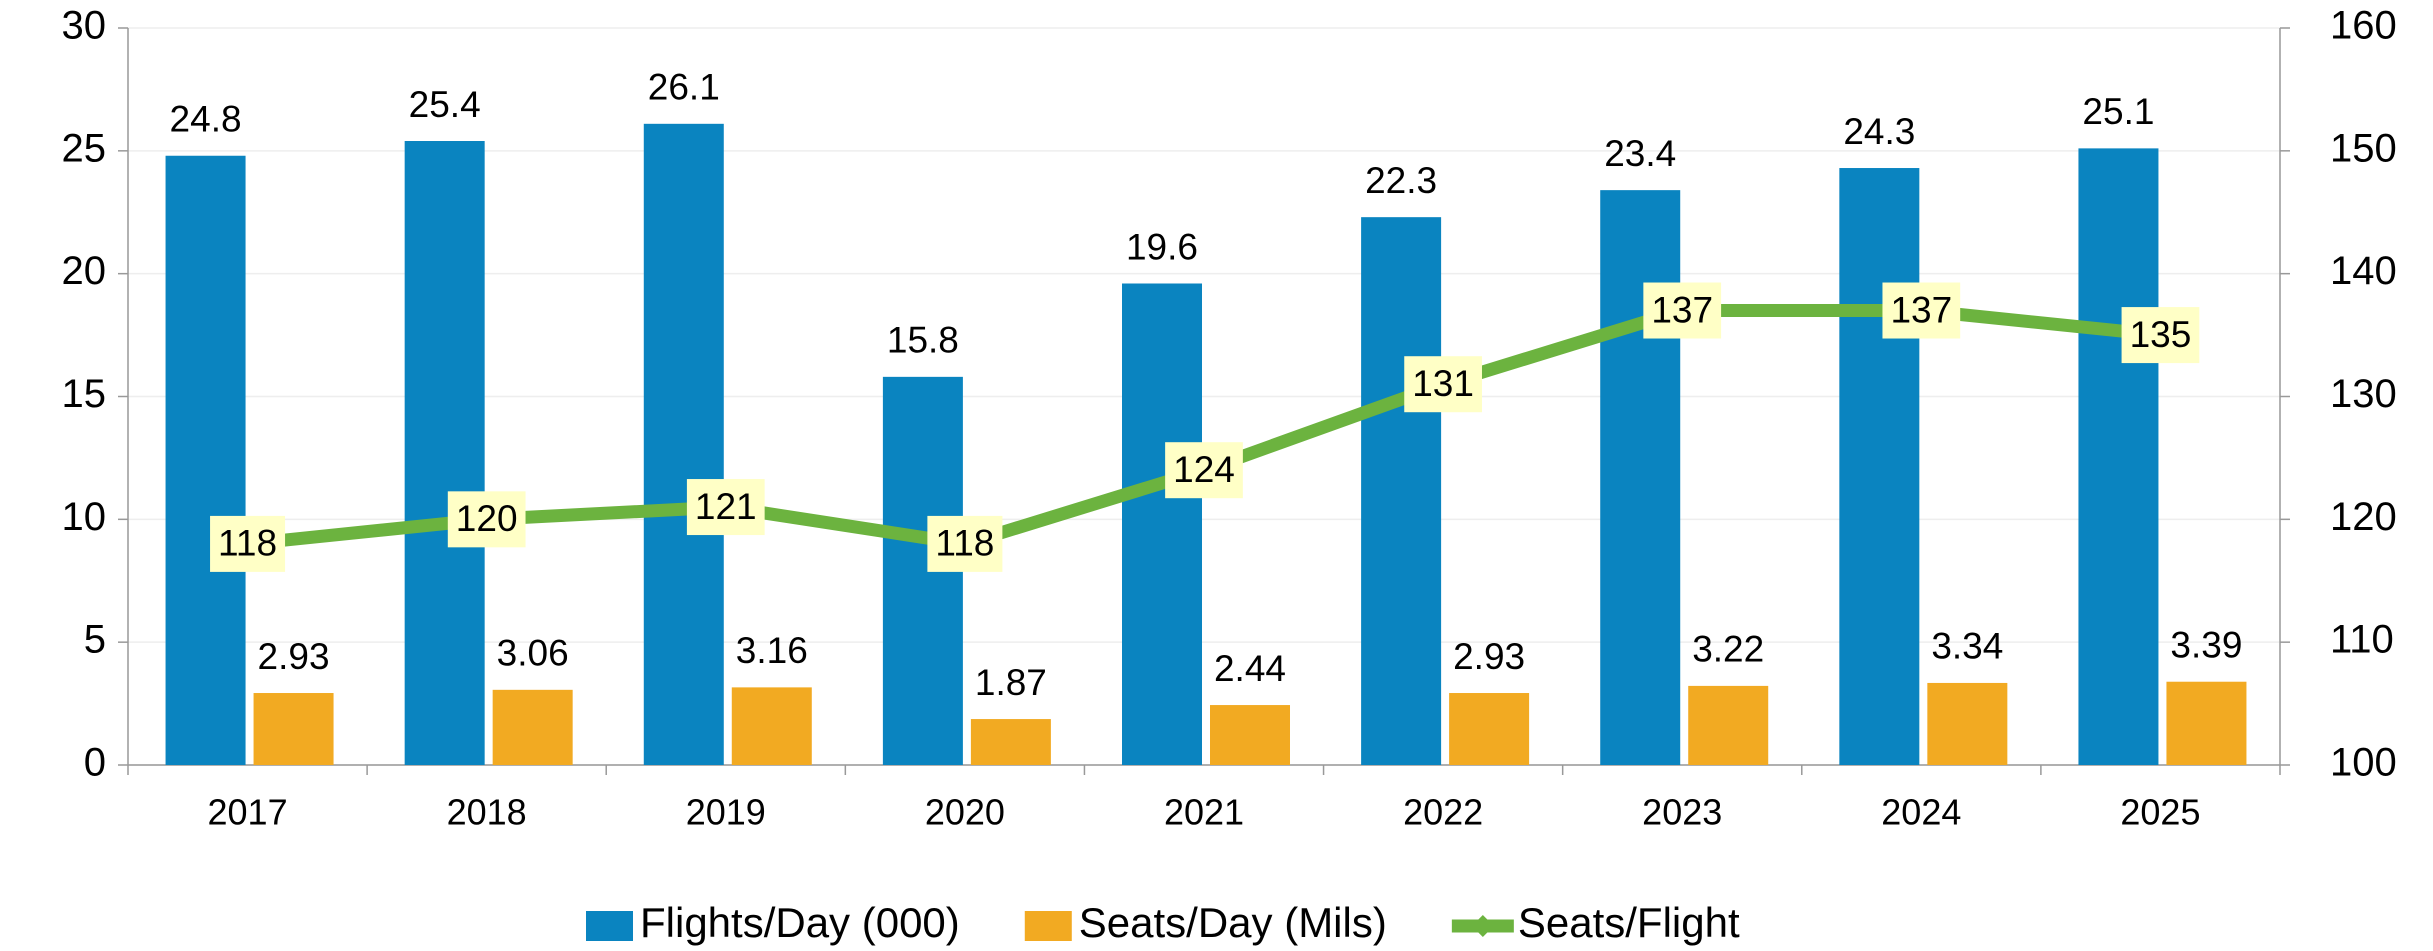 The image size is (2433, 951). Describe the element at coordinates (84, 517) in the screenshot. I see `y-tick-label: 10` at that location.